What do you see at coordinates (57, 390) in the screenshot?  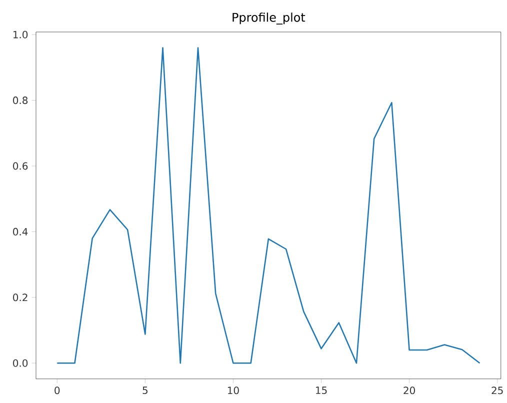 I see `x-tick-label: 0` at bounding box center [57, 390].